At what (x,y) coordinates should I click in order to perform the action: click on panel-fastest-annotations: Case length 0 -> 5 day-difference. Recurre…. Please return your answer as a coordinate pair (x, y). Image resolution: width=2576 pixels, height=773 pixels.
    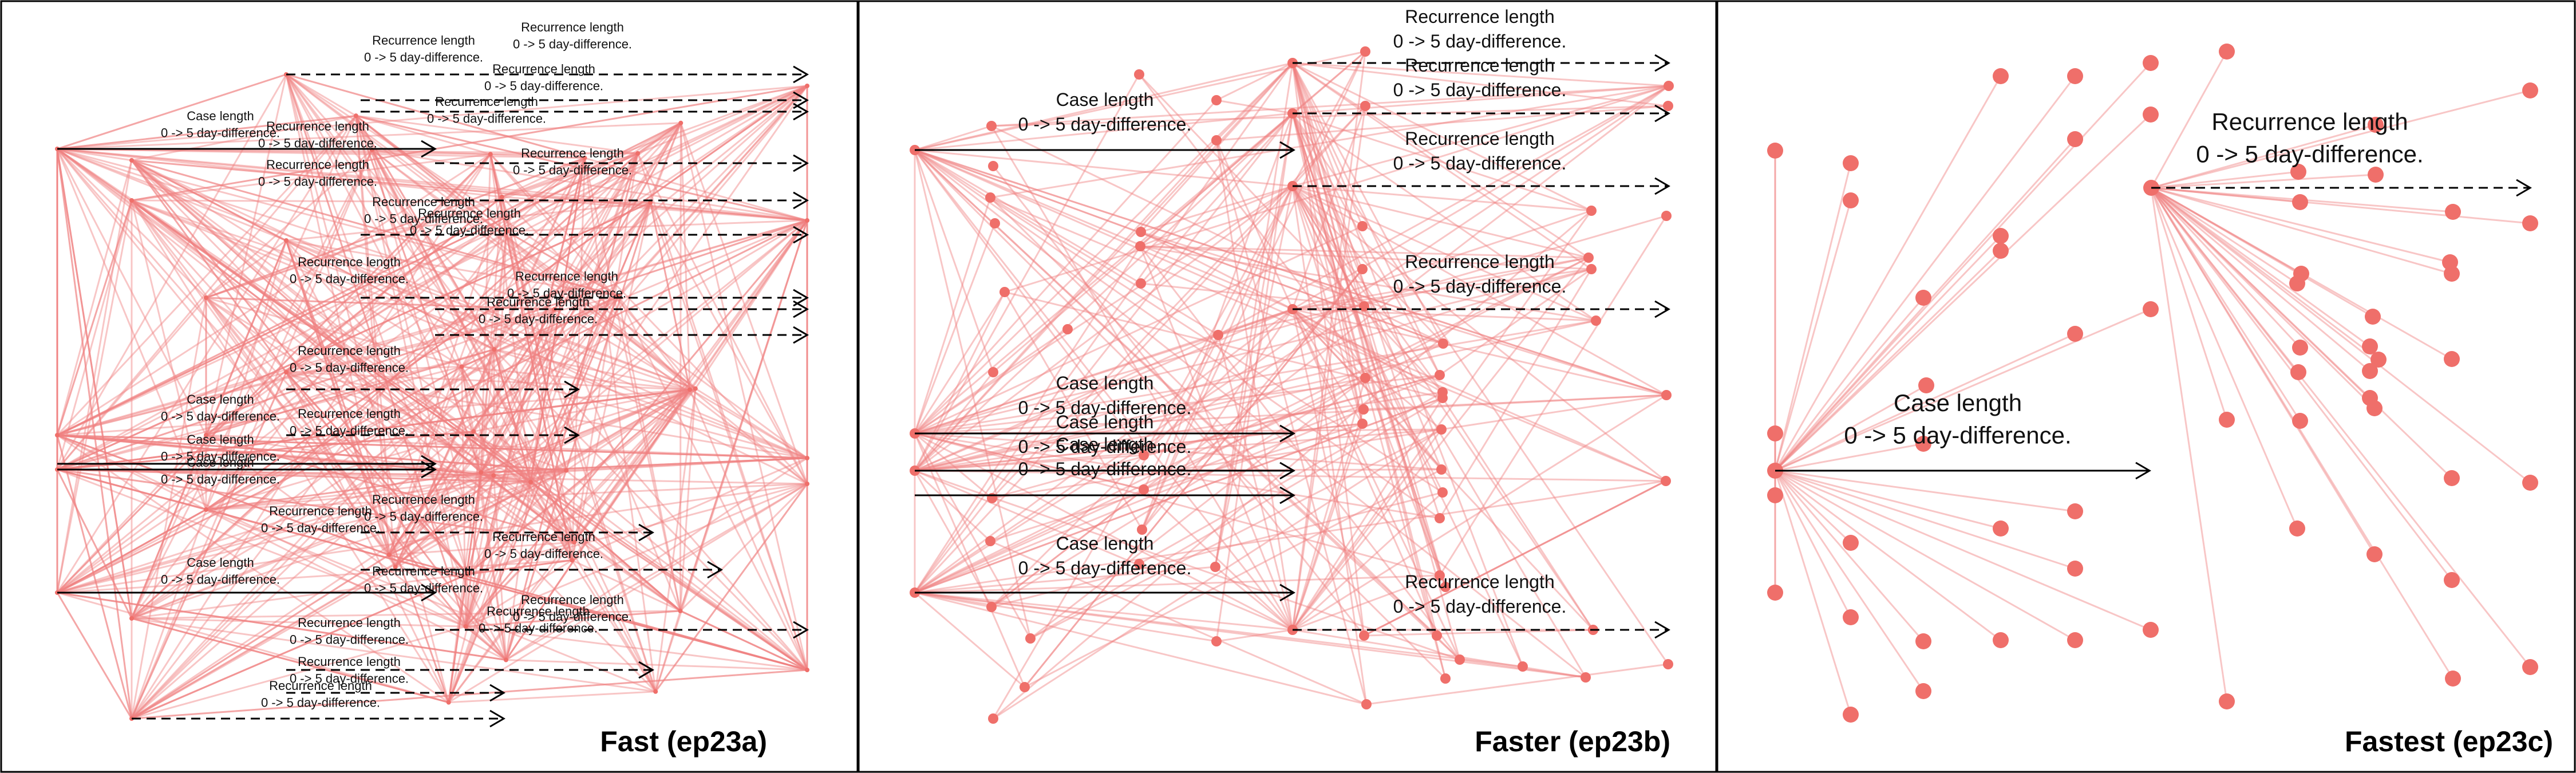
    Looking at the image, I should click on (2133, 278).